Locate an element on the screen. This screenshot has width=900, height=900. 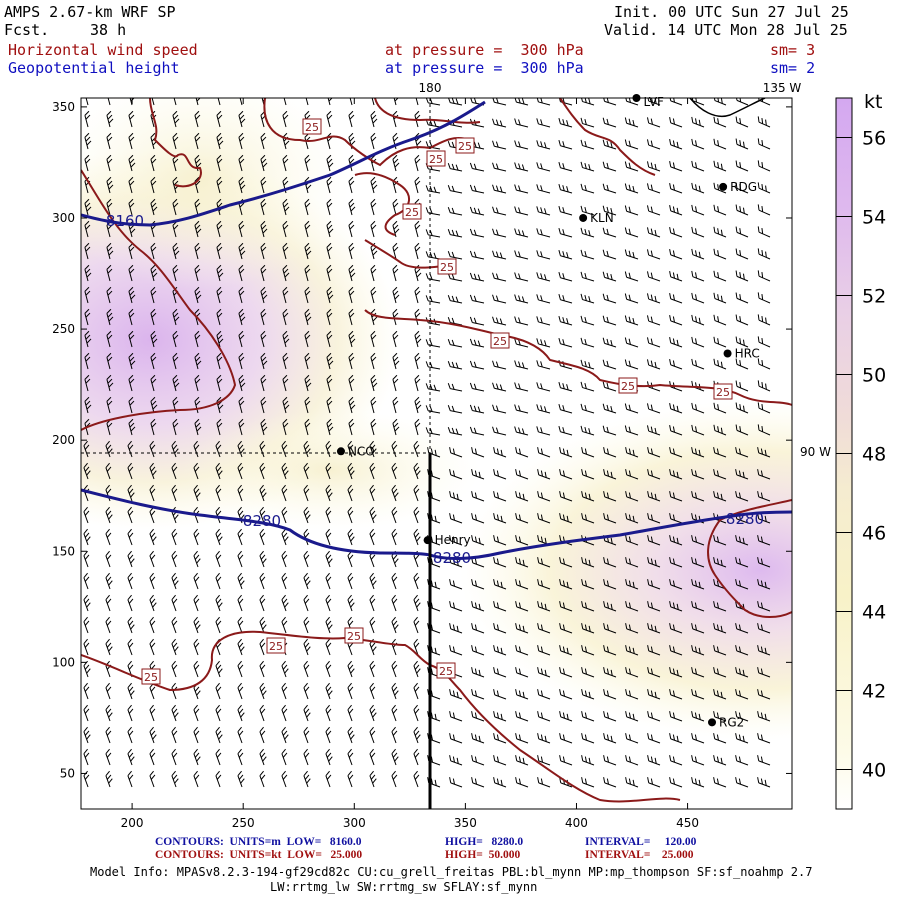
speed-contour-label: 25 is located at coordinates (412, 212).